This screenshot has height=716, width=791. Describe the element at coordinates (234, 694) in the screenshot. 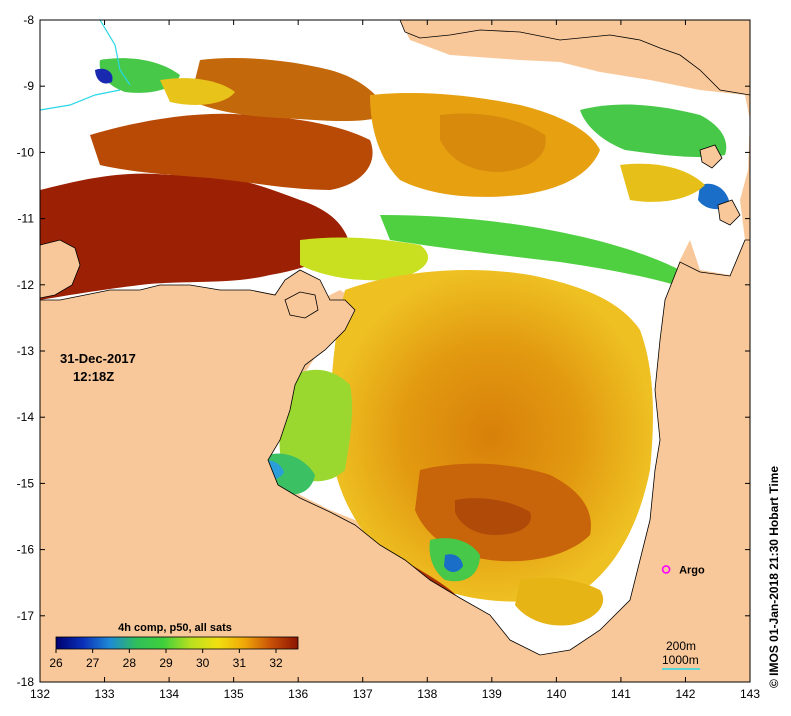

I see `x-tick-label: 135` at that location.